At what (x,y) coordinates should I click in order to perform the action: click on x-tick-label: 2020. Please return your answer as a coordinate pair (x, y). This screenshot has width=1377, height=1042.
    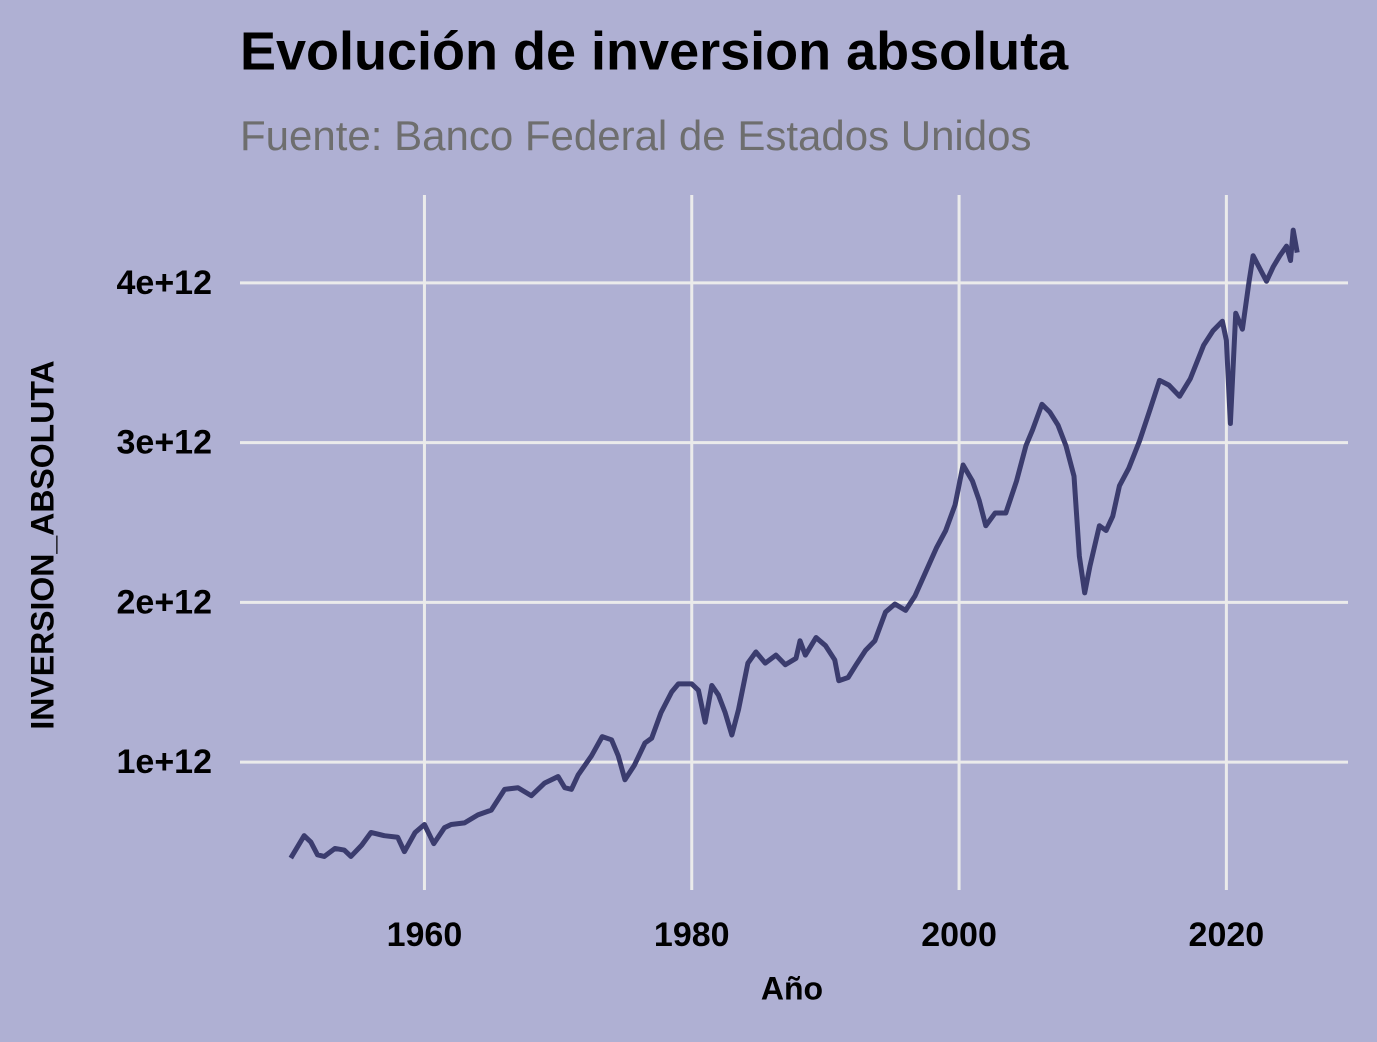
    Looking at the image, I should click on (1227, 935).